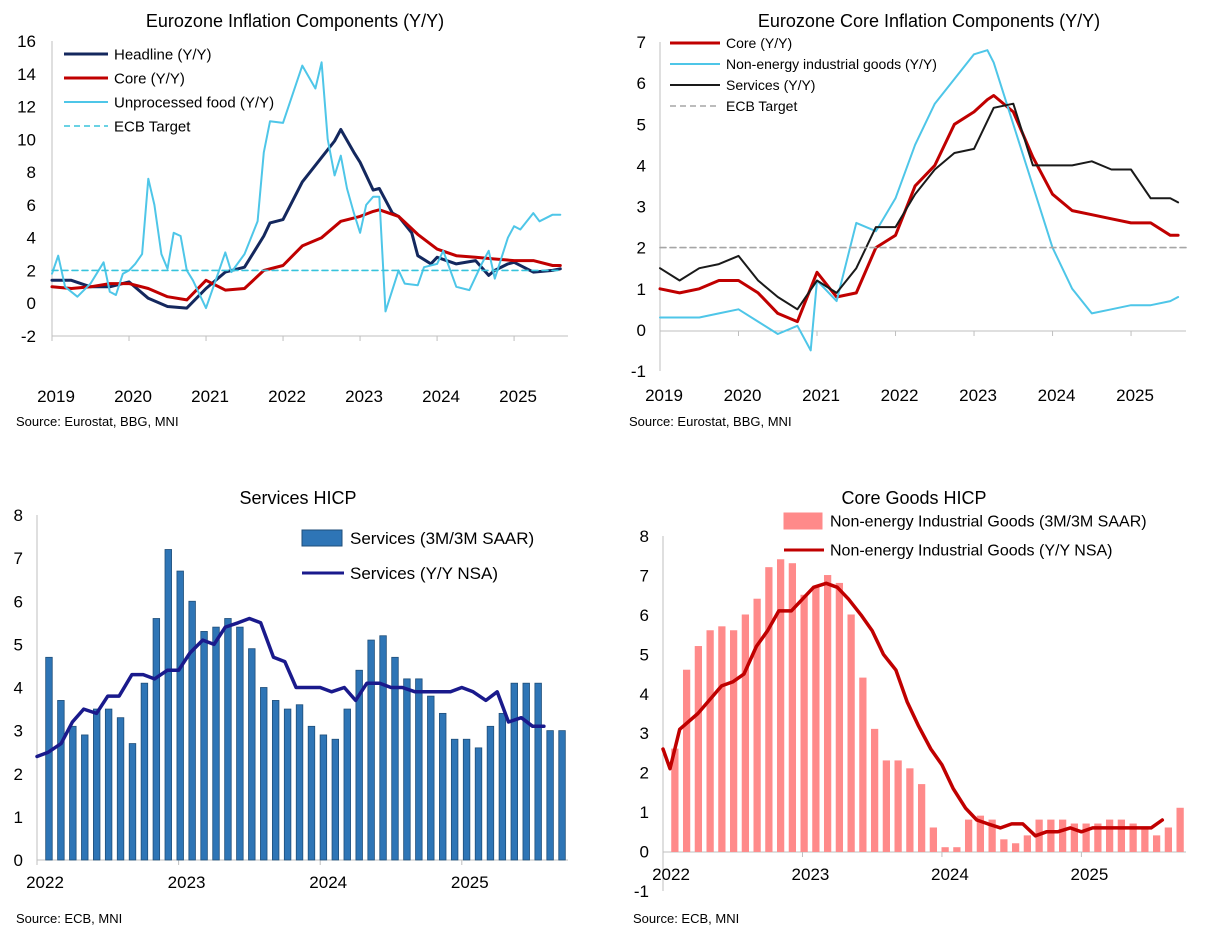 This screenshot has height=935, width=1213. I want to click on chart-title: Eurozone Core Inflation Components (Y/Y), so click(929, 21).